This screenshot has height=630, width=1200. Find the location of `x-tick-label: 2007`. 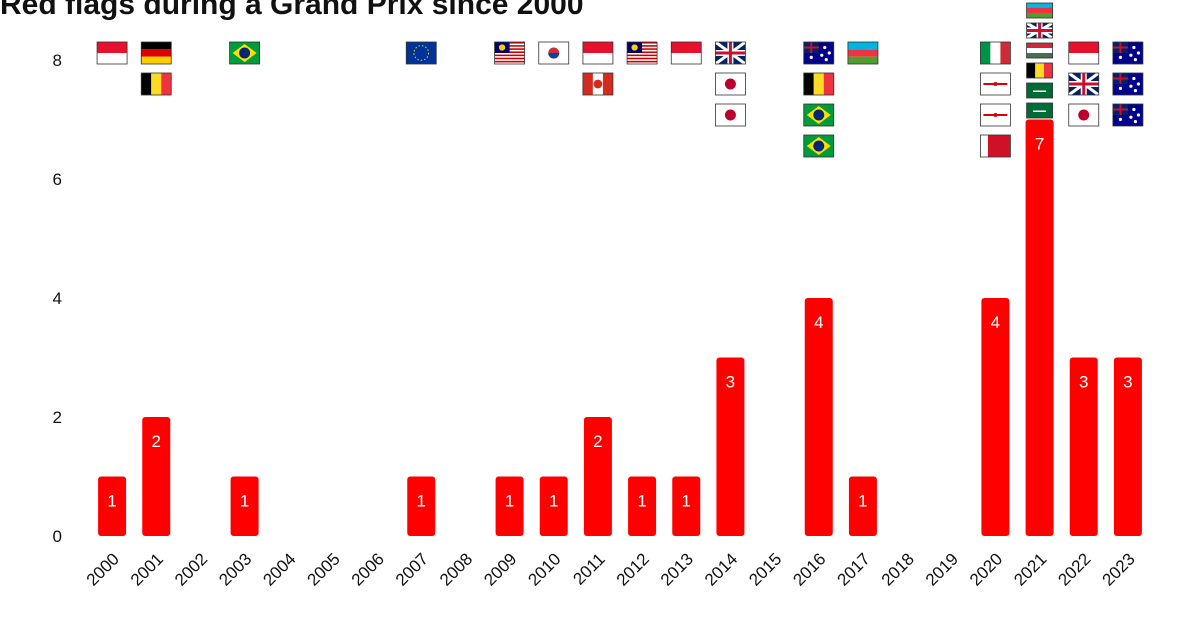

x-tick-label: 2007 is located at coordinates (412, 569).